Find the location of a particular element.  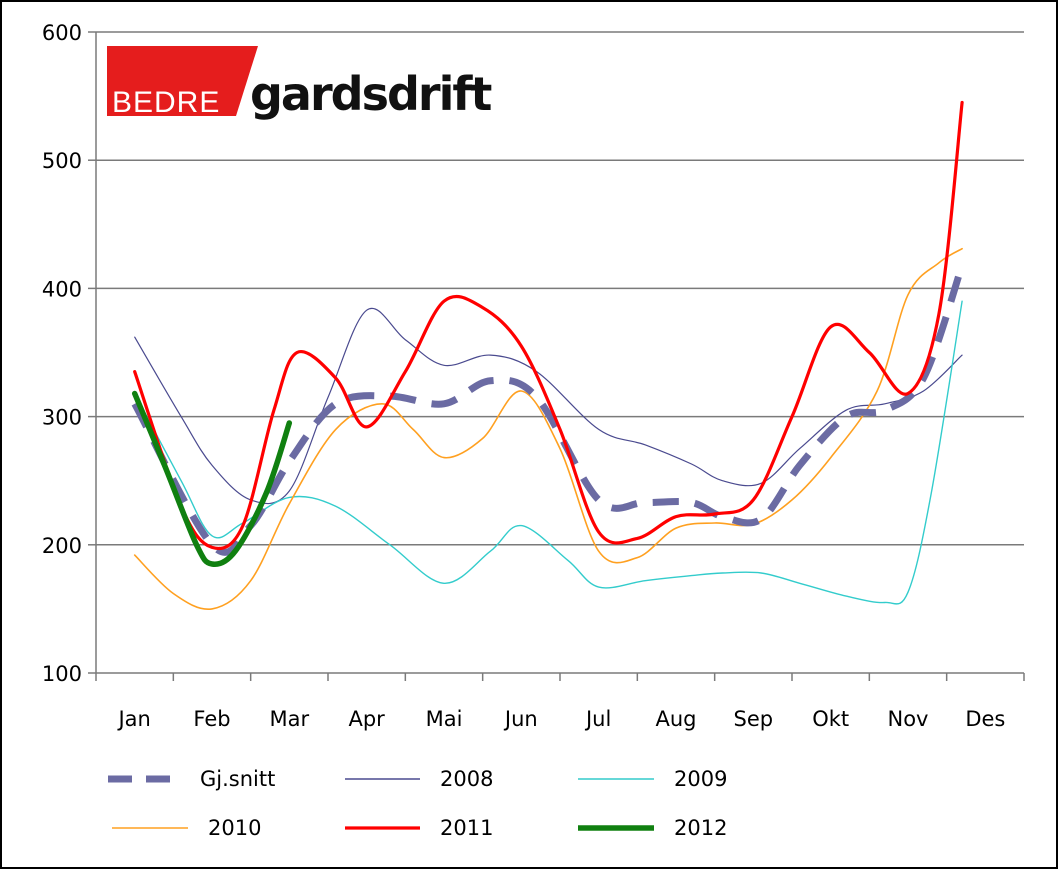

brand-logo: BEDRE gardsdrift is located at coordinates (300, 83).